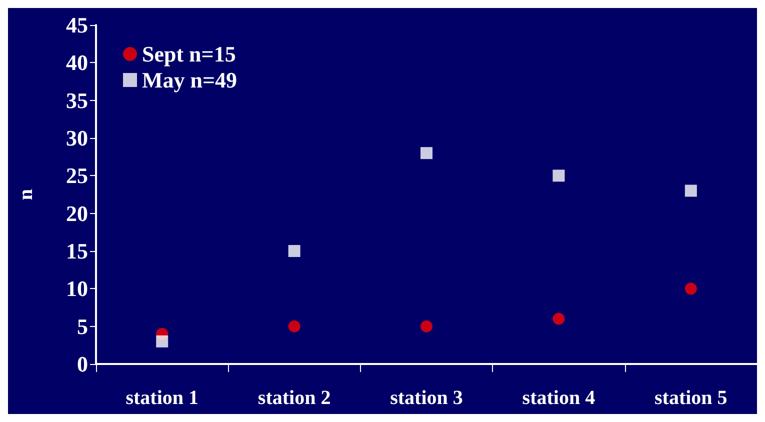 Image resolution: width=765 pixels, height=422 pixels. I want to click on legend-label: Sept n=15, so click(189, 54).